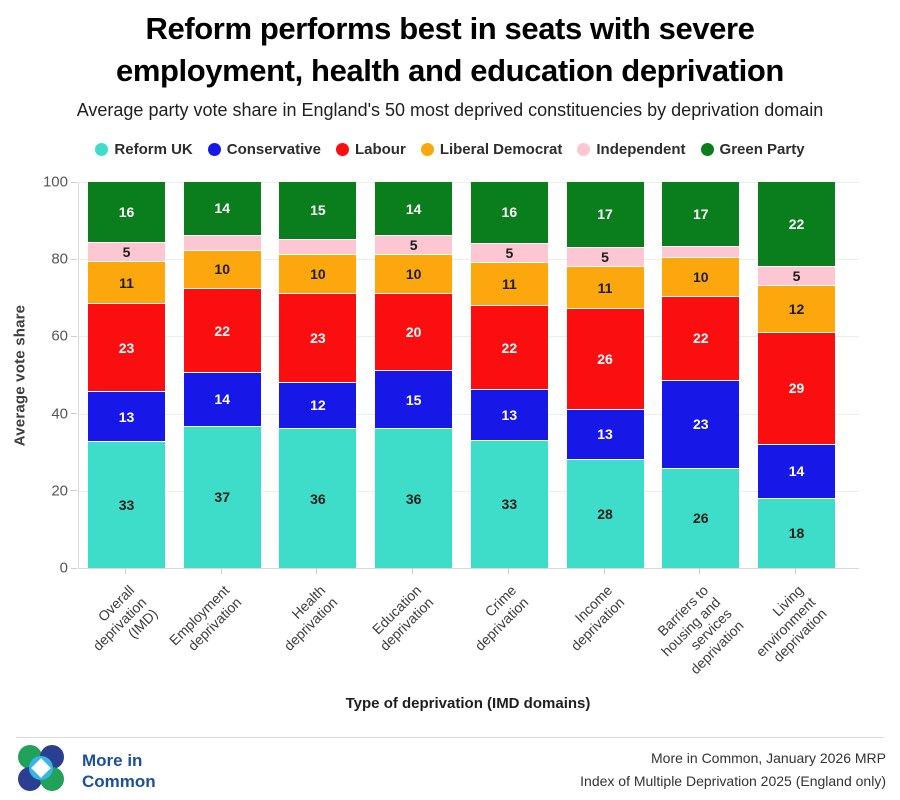 Image resolution: width=900 pixels, height=800 pixels. I want to click on legend-label-labour: Labour, so click(380, 149).